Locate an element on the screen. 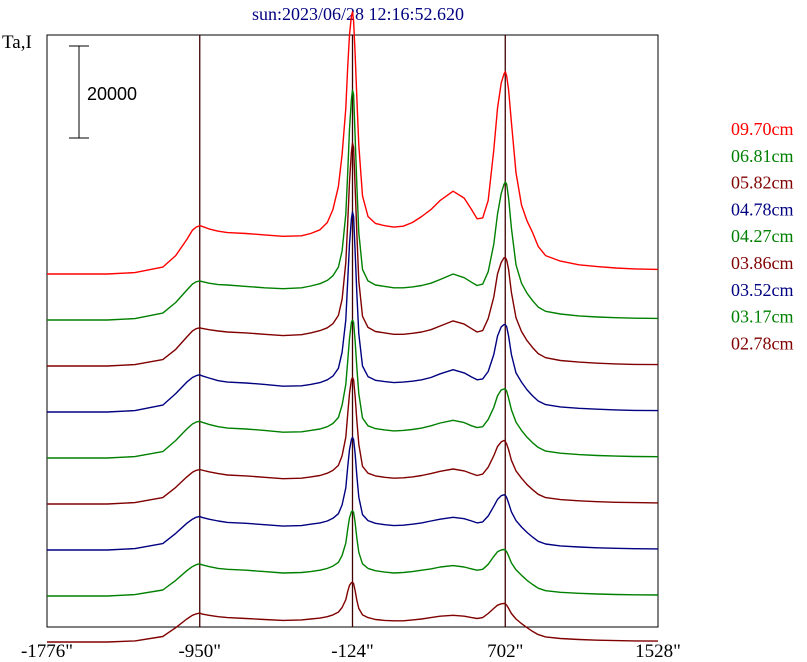 This screenshot has height=662, width=807. series-line-03.17cm is located at coordinates (353, 553).